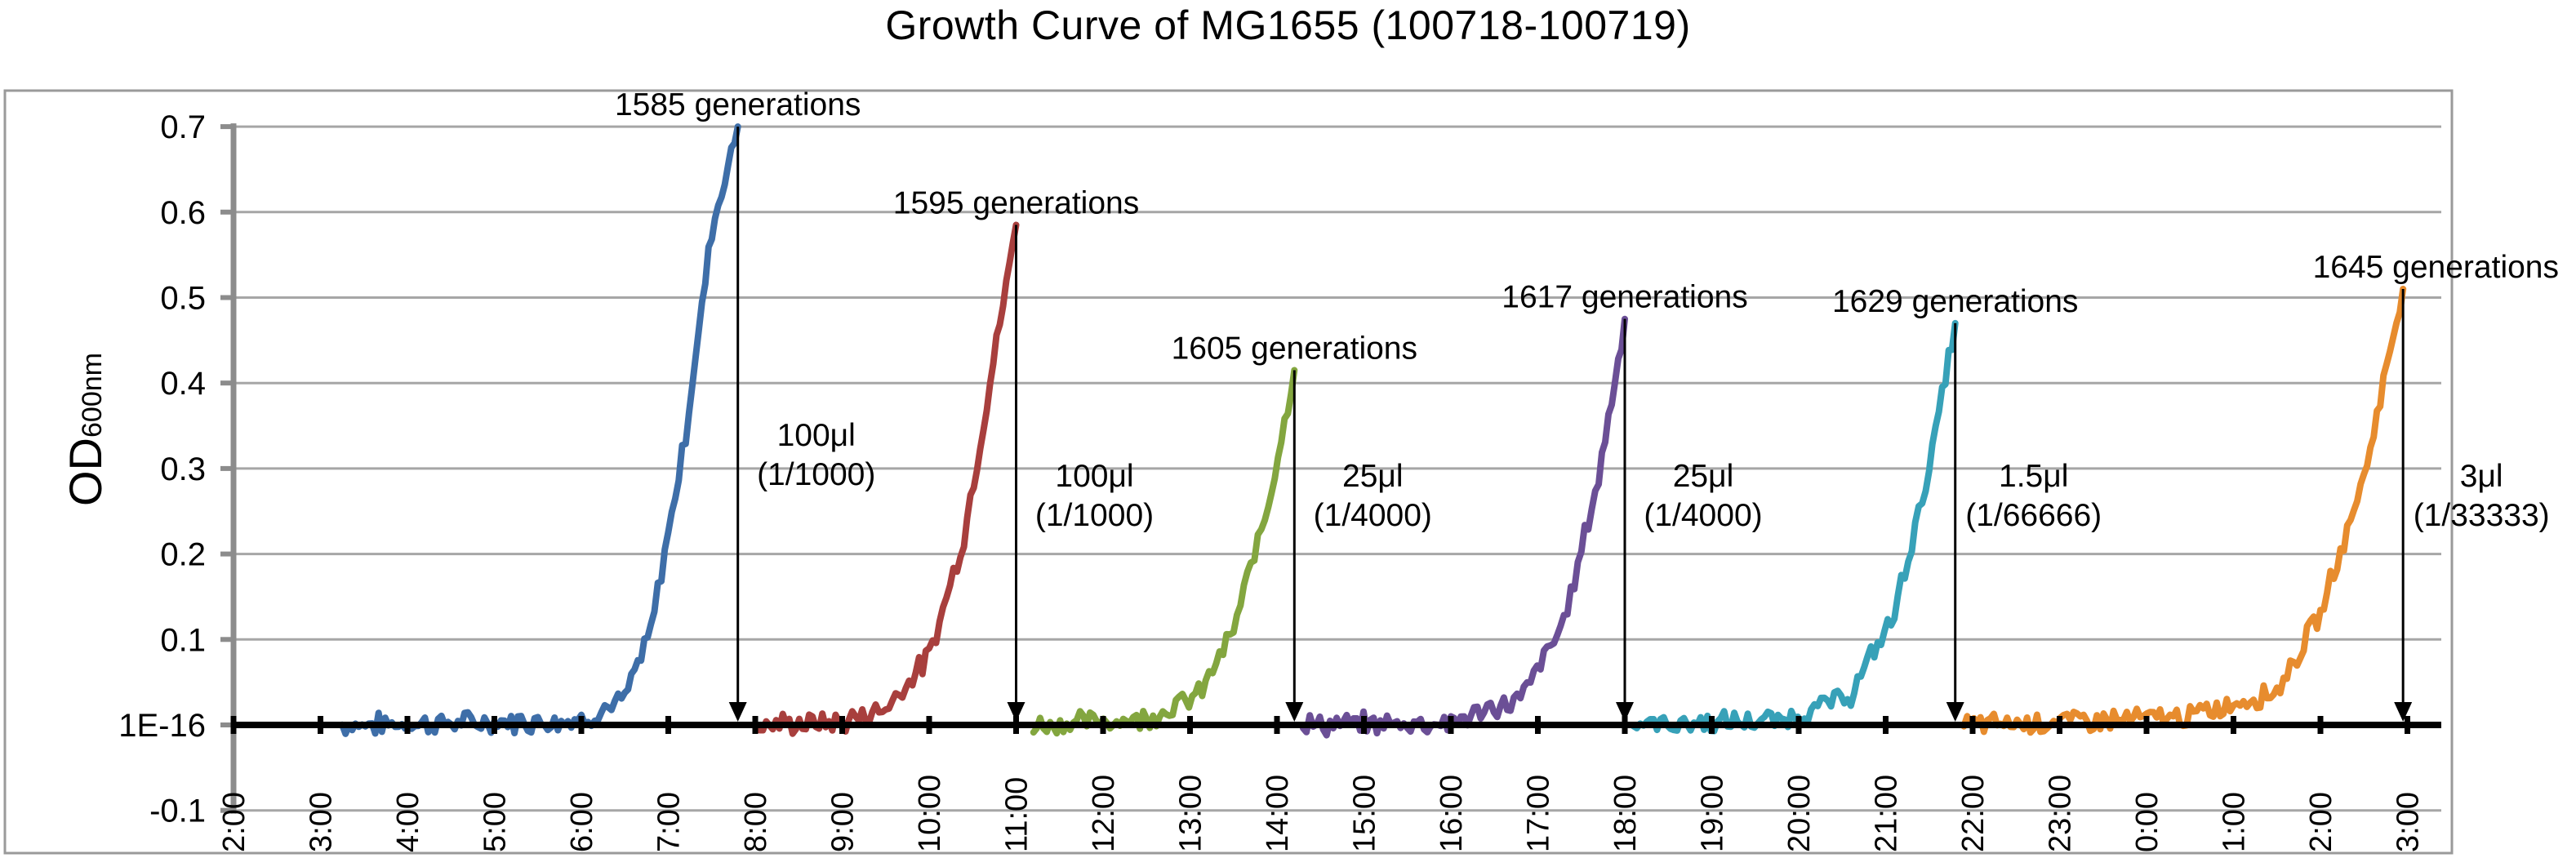 The width and height of the screenshot is (2576, 858). What do you see at coordinates (1713, 813) in the screenshot?
I see `x-tick-label: 19:00` at bounding box center [1713, 813].